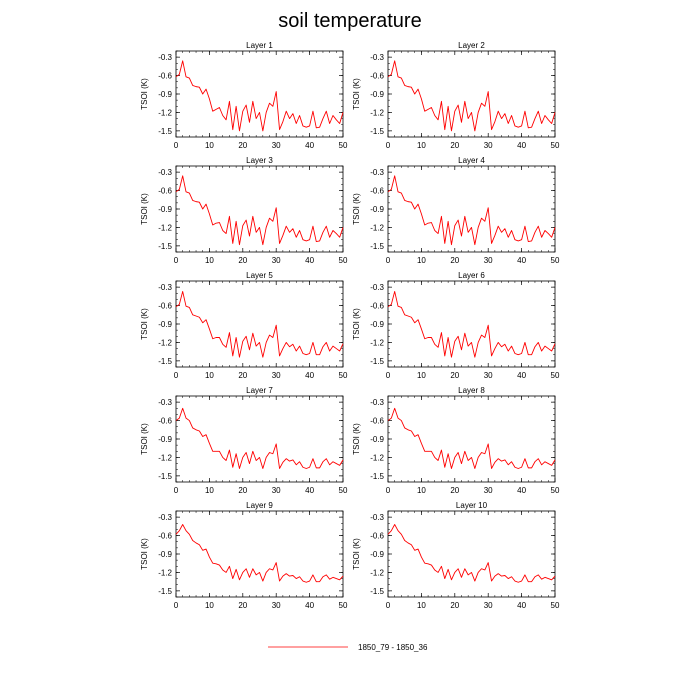 Image resolution: width=700 pixels, height=700 pixels. I want to click on panel-title: Layer 6, so click(471, 275).